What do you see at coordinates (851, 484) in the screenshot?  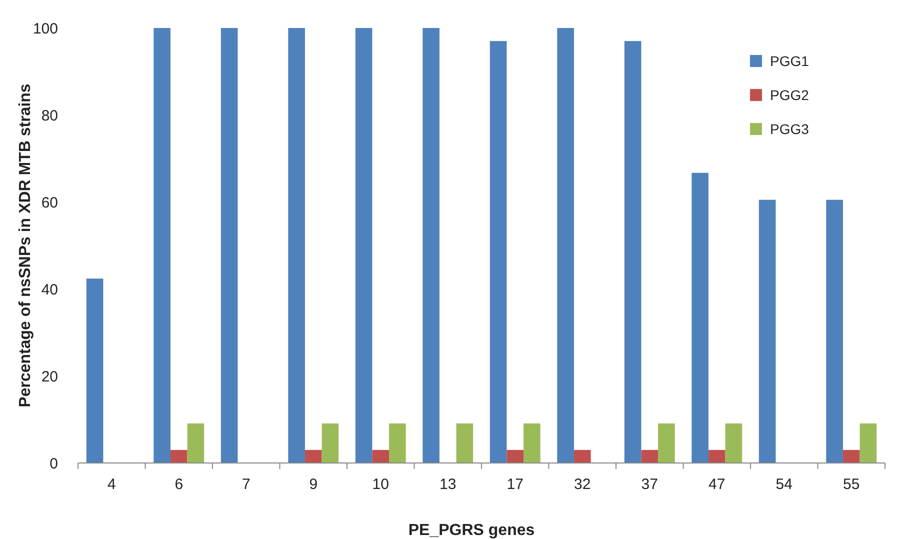 I see `x-tick-label: 55` at bounding box center [851, 484].